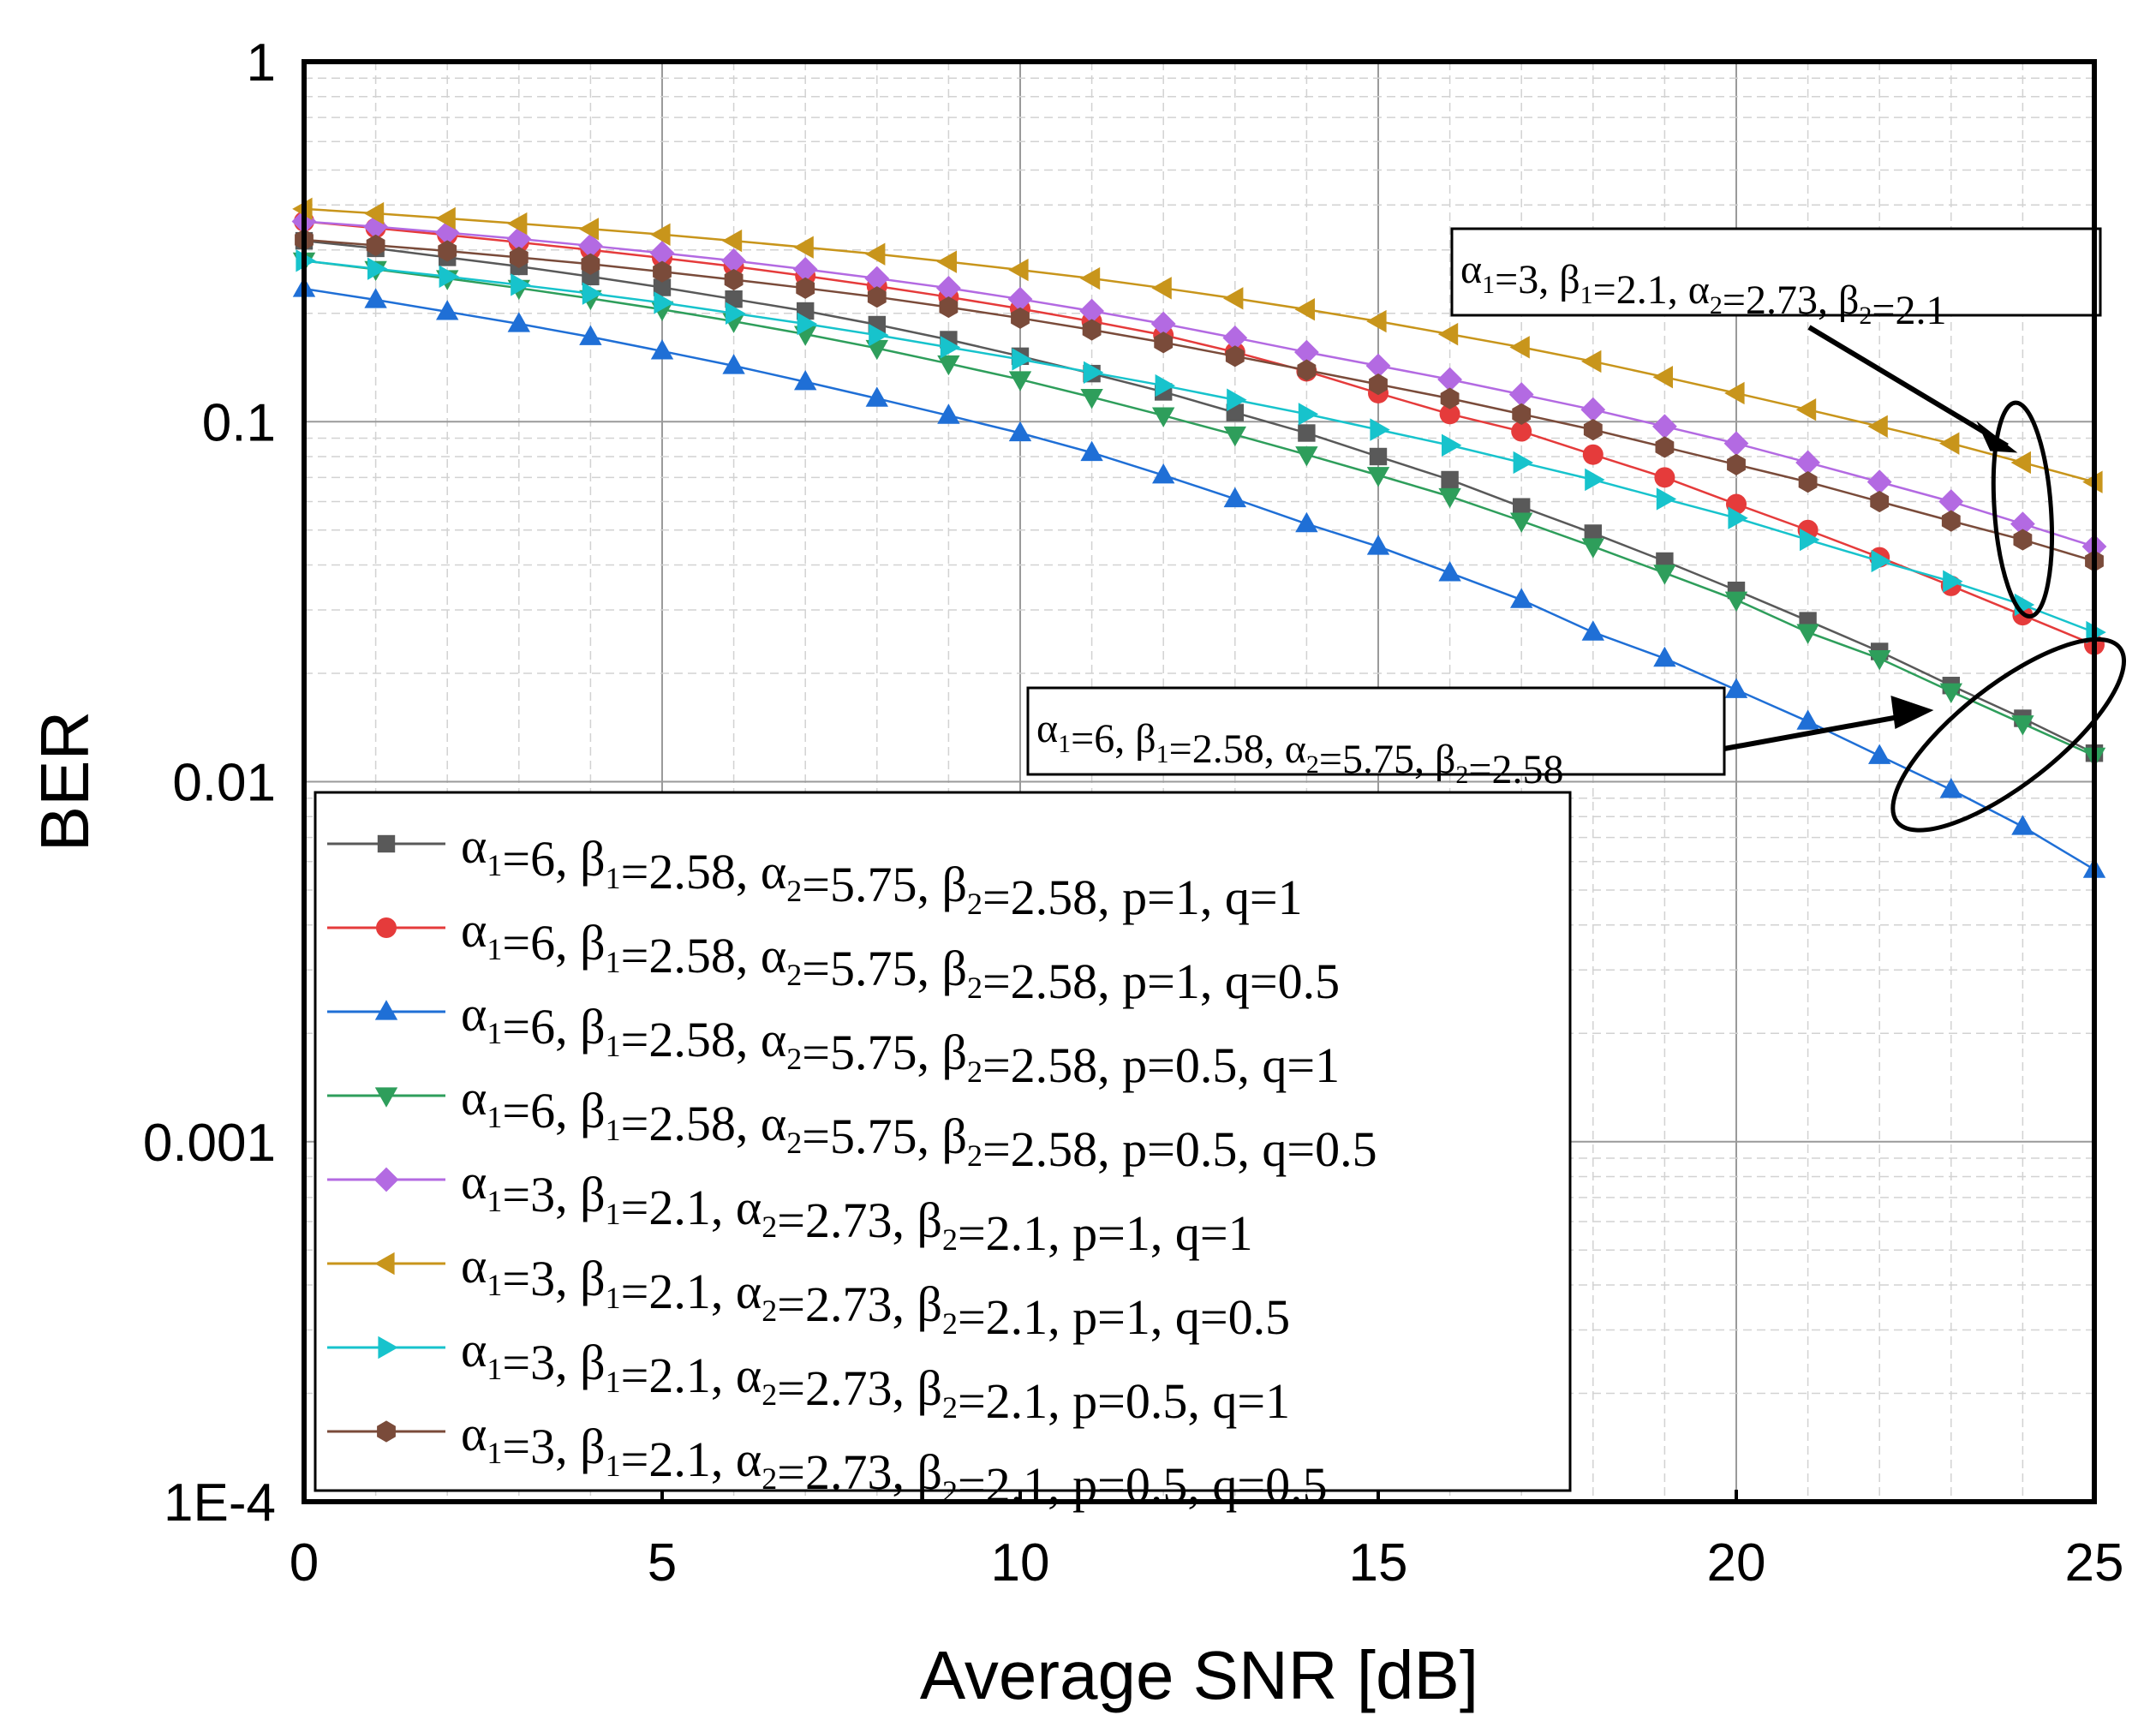 This screenshot has width=2156, height=1721. What do you see at coordinates (224, 784) in the screenshot?
I see `y-tick-label: 0.01` at bounding box center [224, 784].